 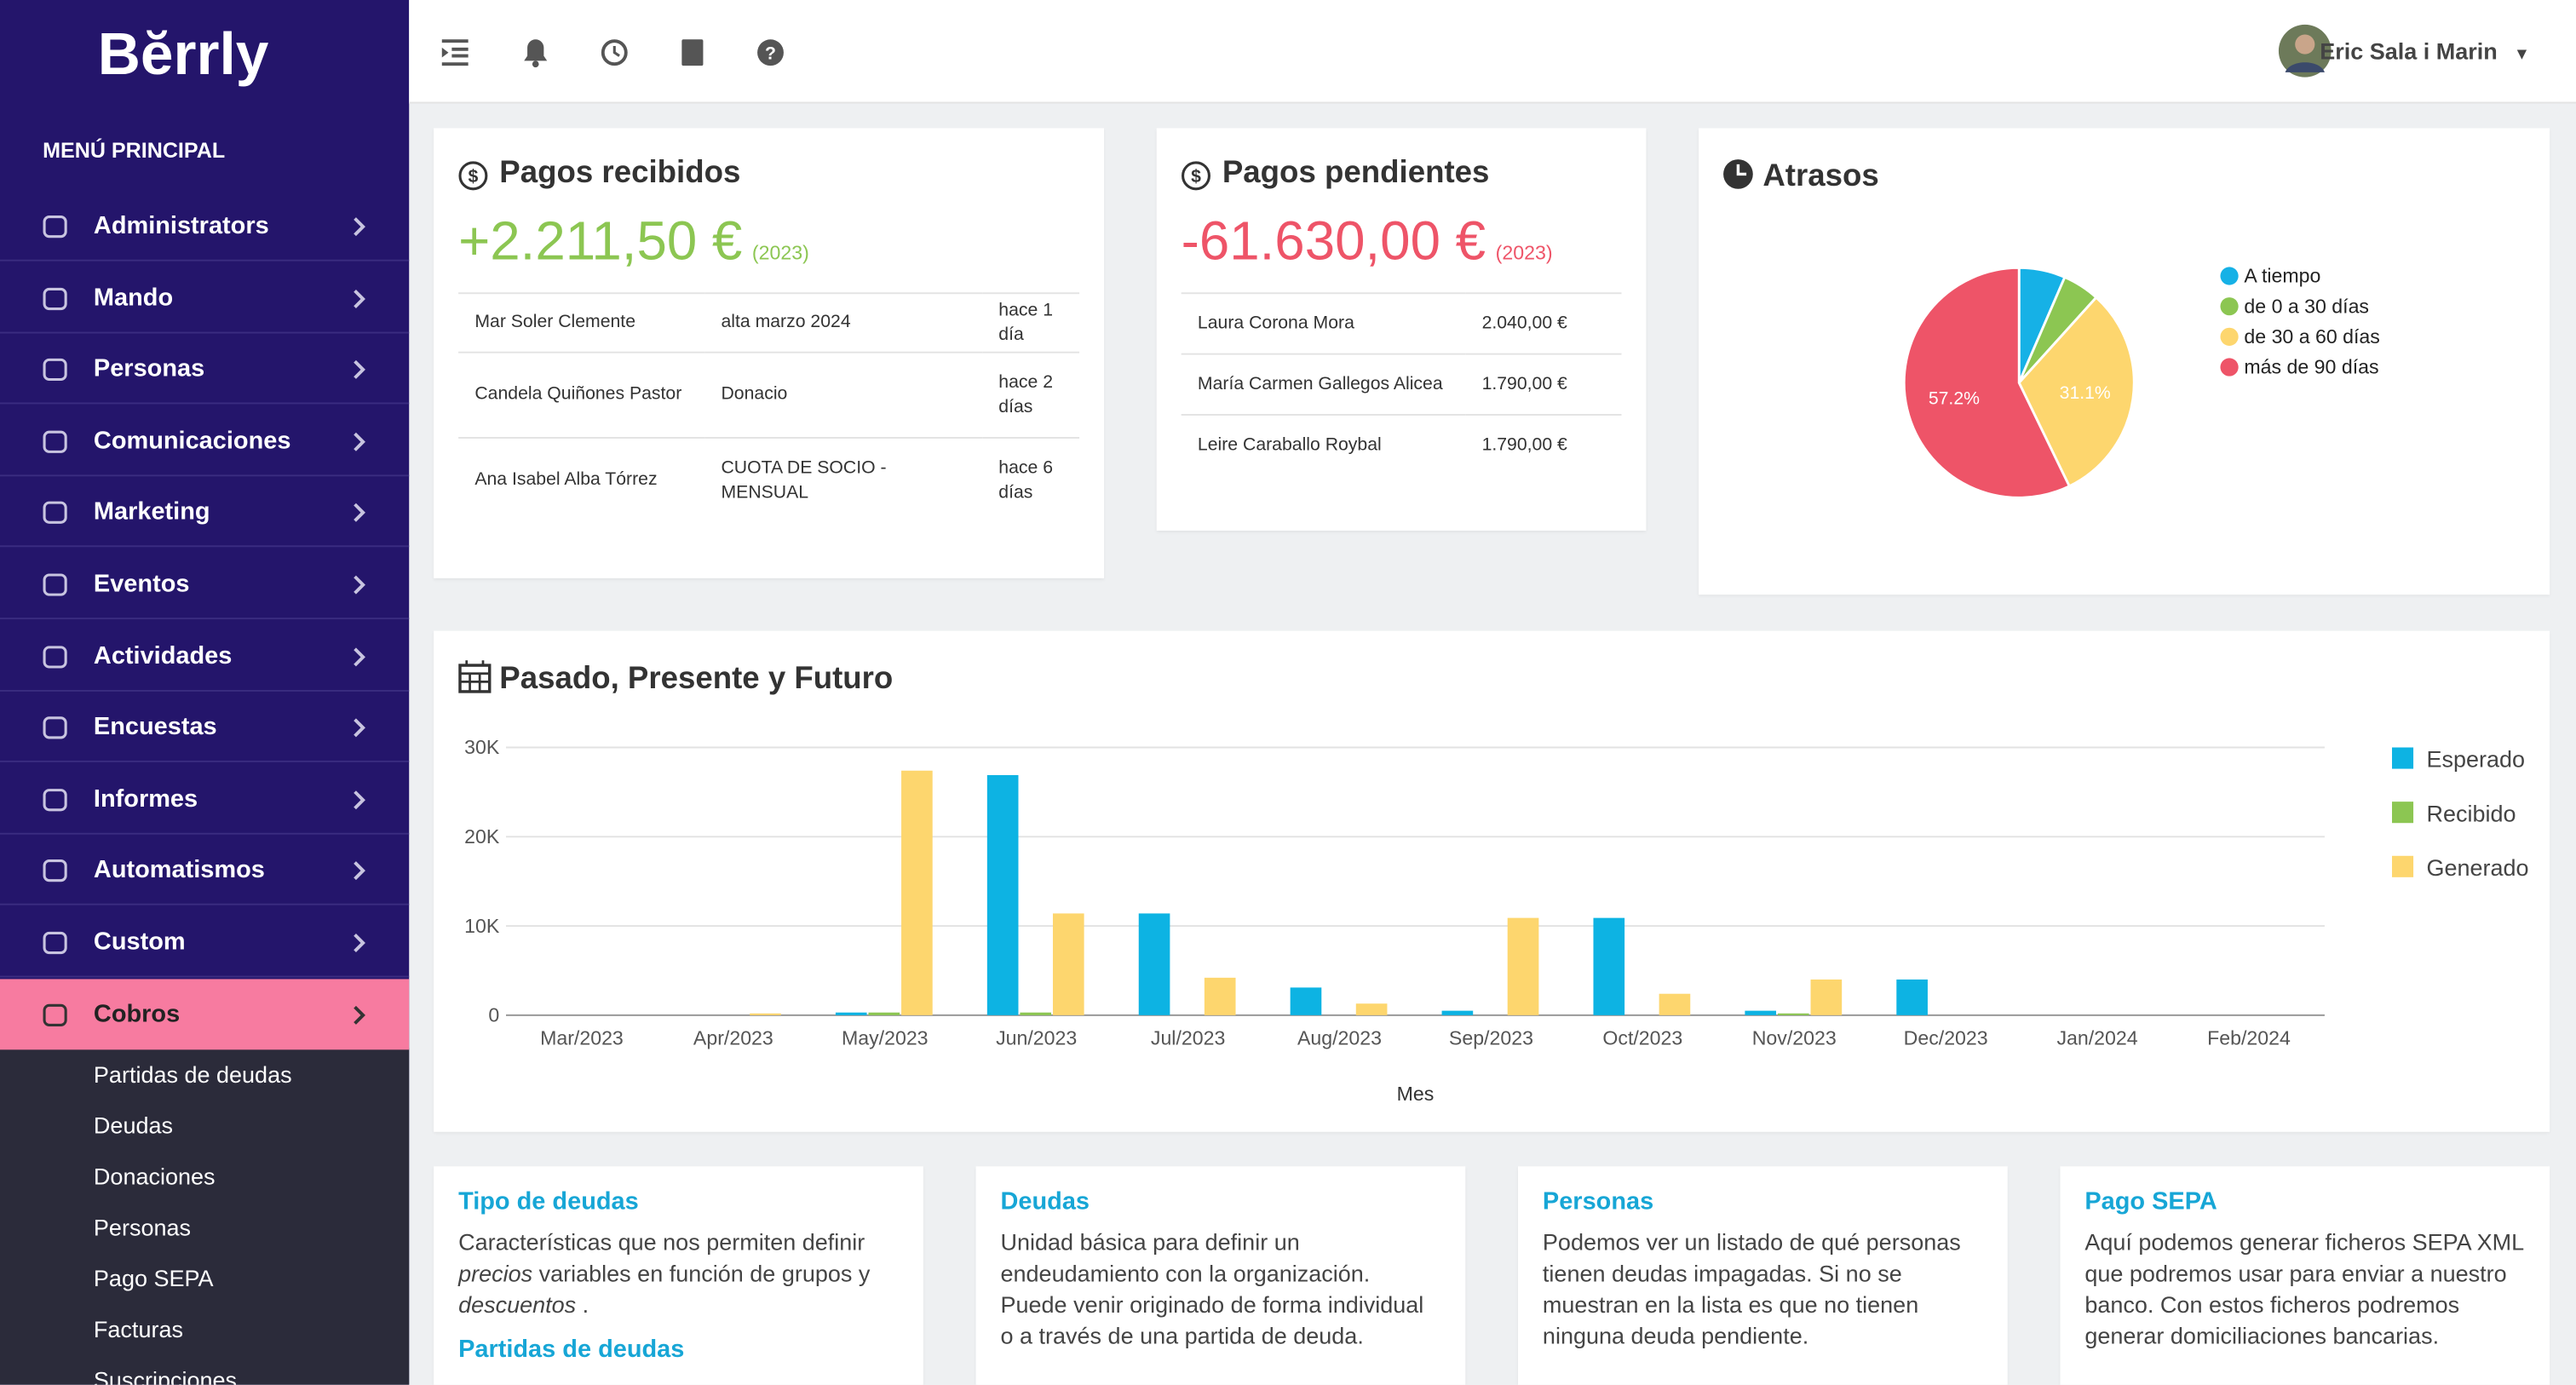 What do you see at coordinates (179, 871) in the screenshot?
I see `menu-label: Automatismos` at bounding box center [179, 871].